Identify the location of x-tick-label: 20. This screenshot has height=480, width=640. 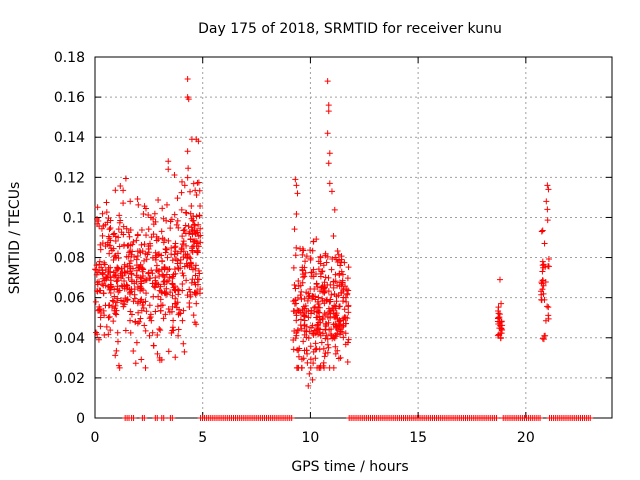
(526, 438).